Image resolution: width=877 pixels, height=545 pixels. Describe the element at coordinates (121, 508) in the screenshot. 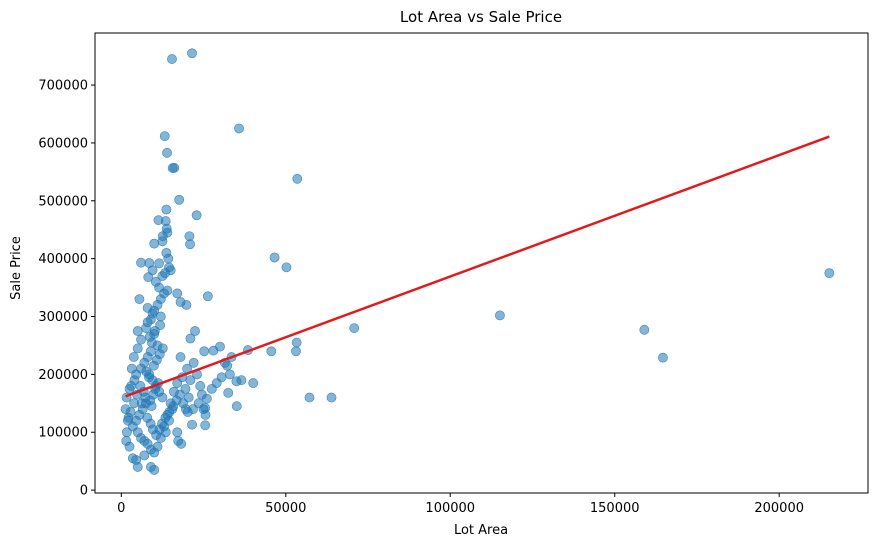

I see `x-tick-label: 0` at that location.